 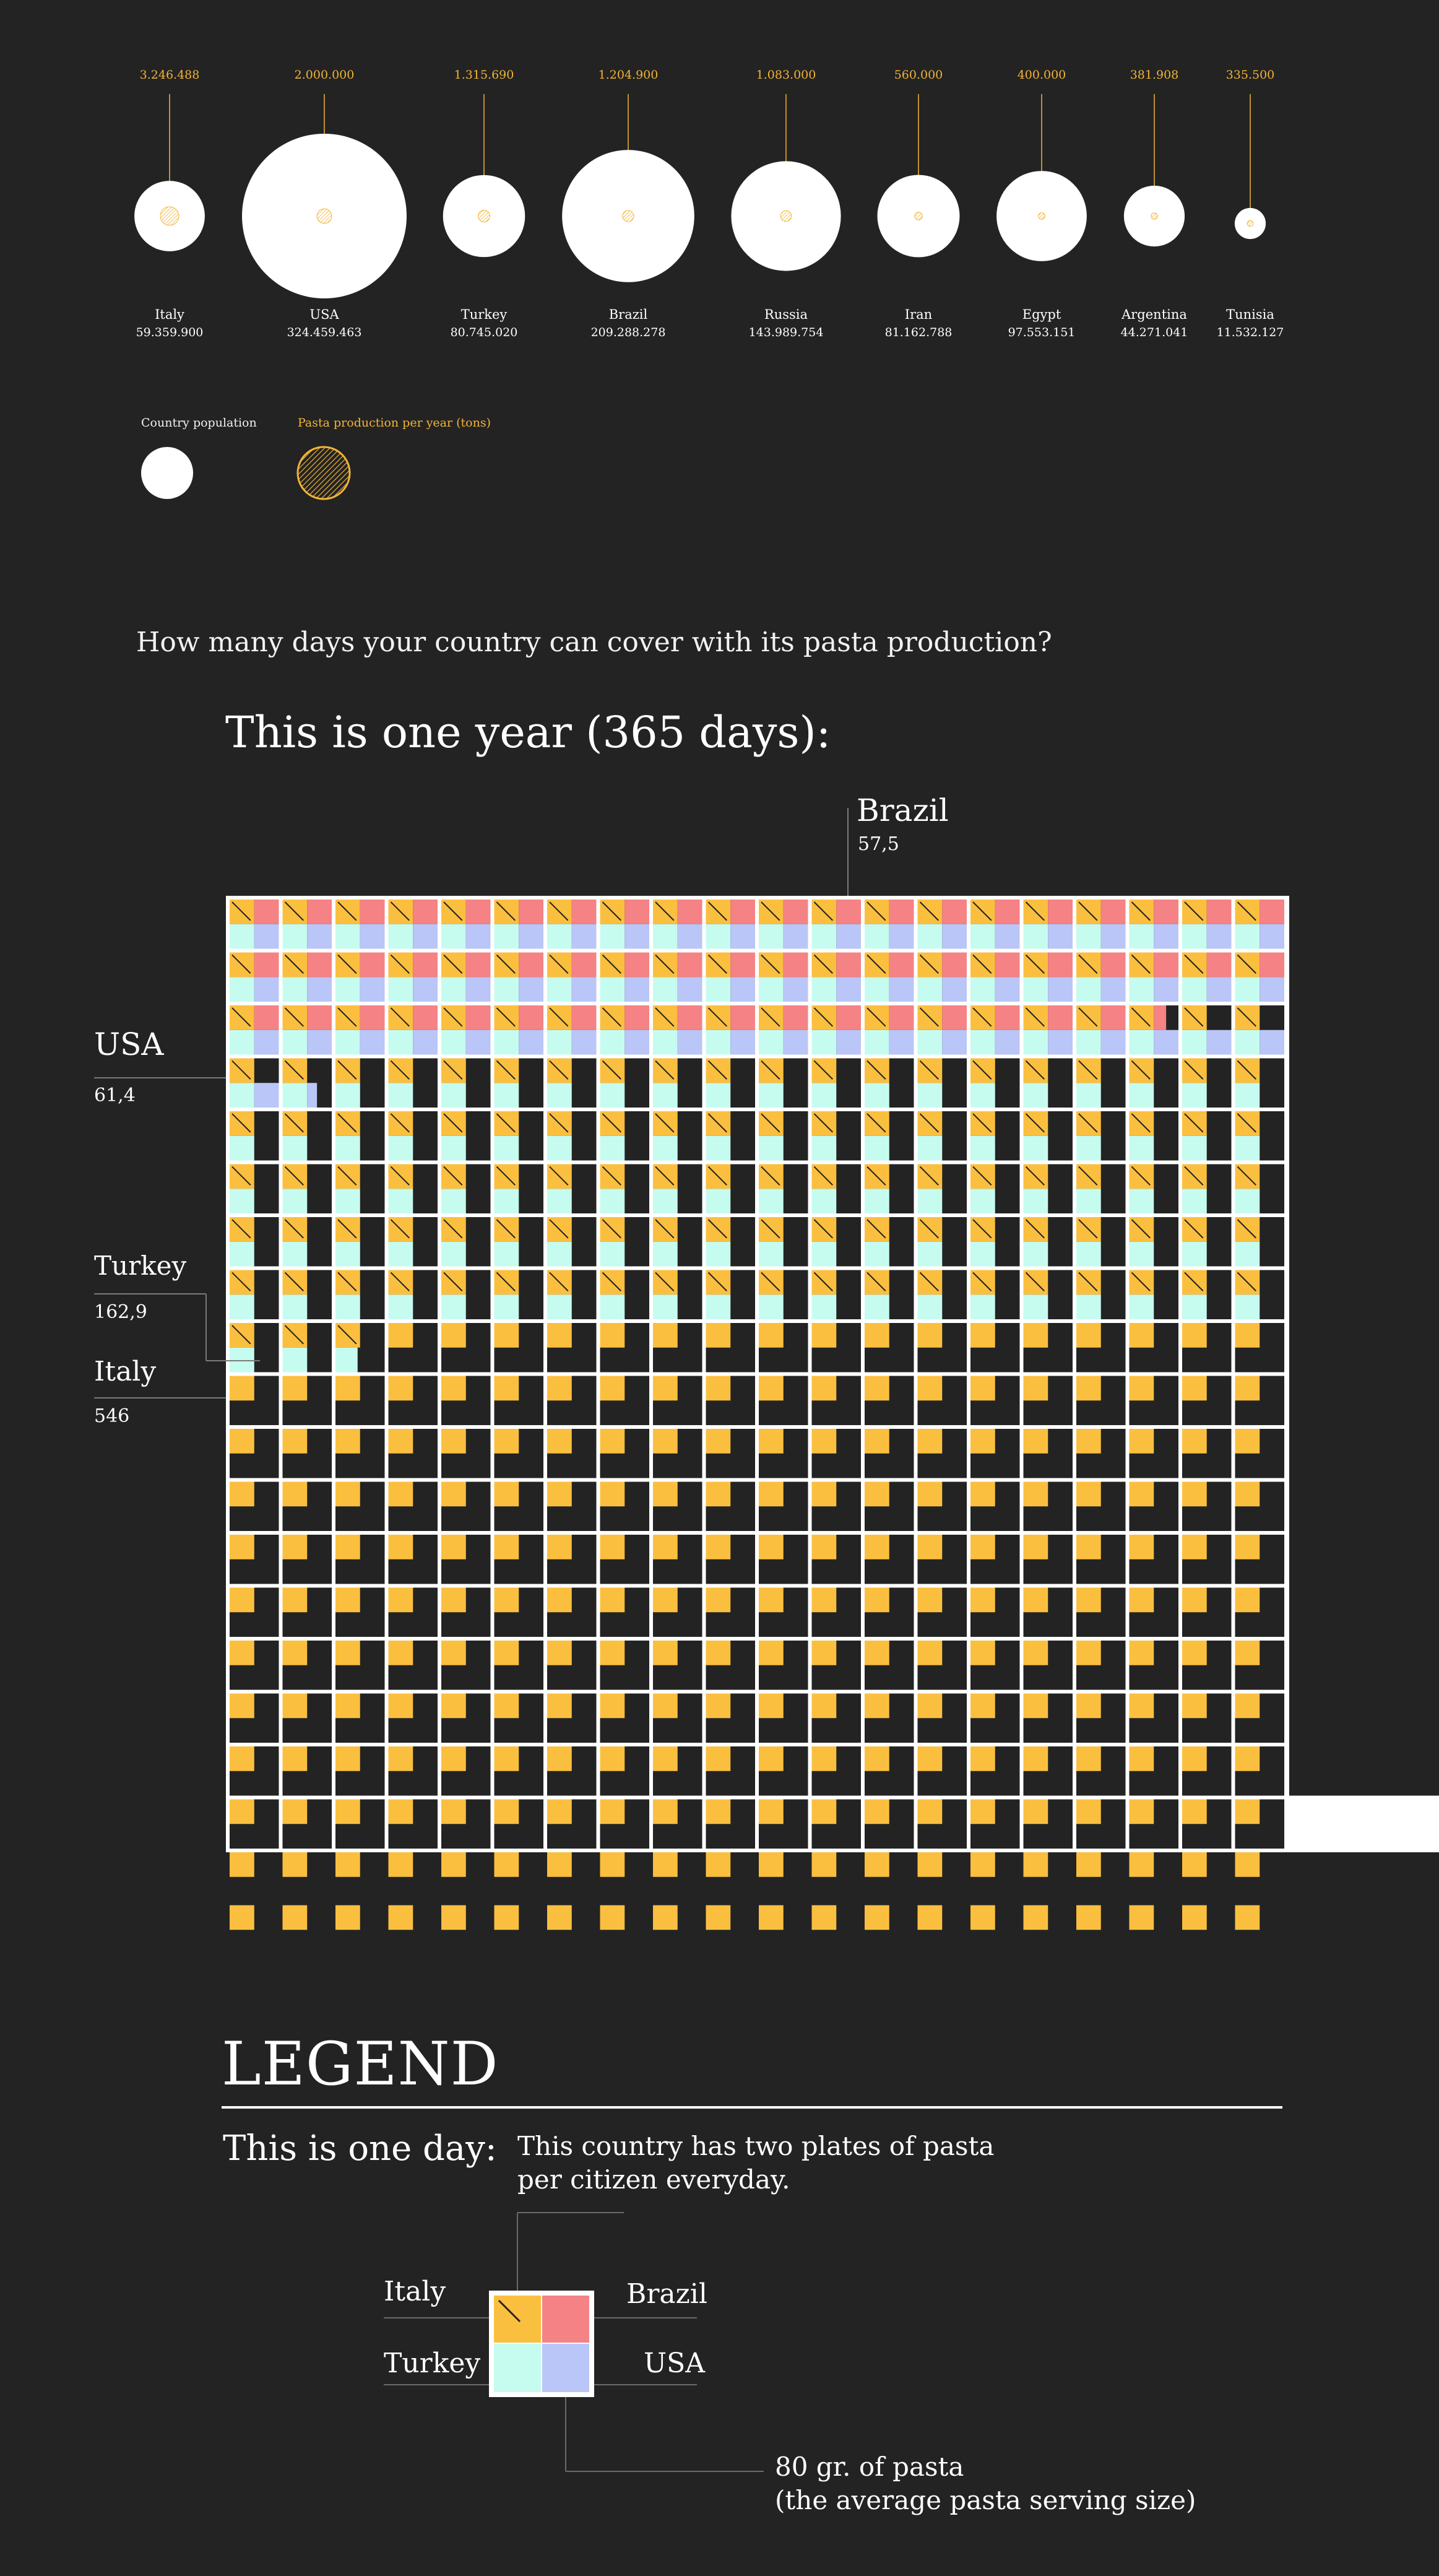 What do you see at coordinates (360, 2064) in the screenshot?
I see `legend-title: LEGEND` at bounding box center [360, 2064].